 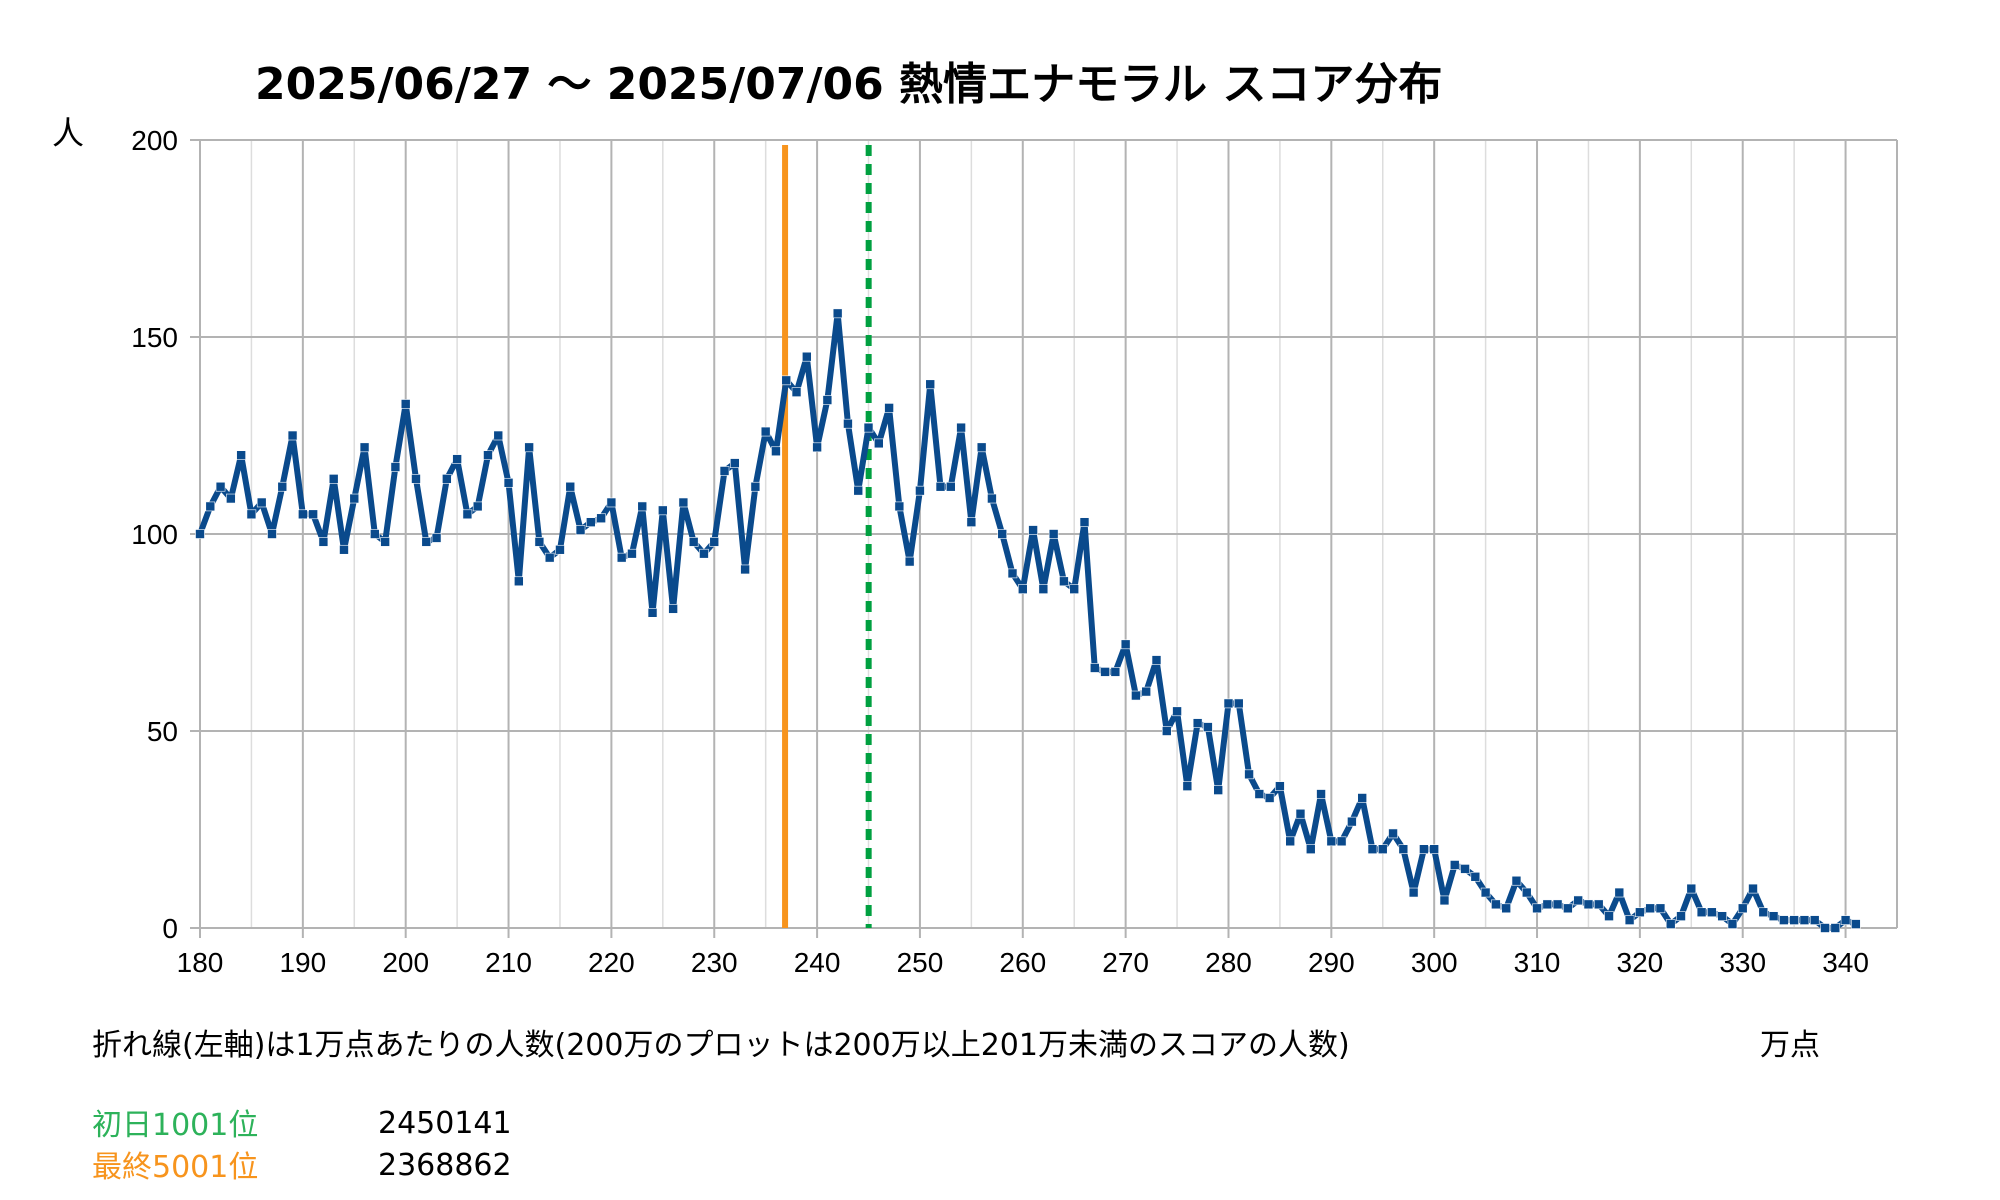 I want to click on final-5001-label: 最終5001位, so click(x=175, y=1167).